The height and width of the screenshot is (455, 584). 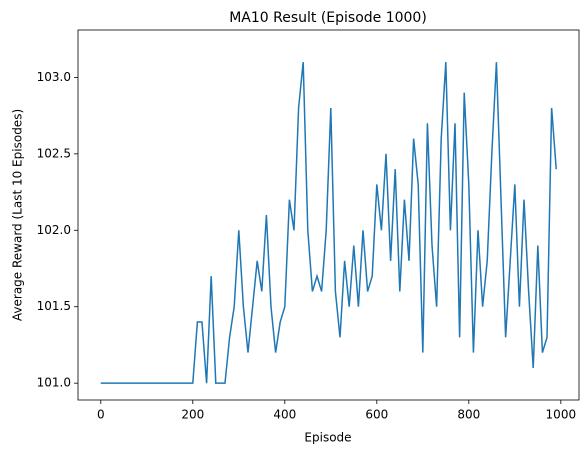 What do you see at coordinates (54, 153) in the screenshot?
I see `y-tick-label: 102.5` at bounding box center [54, 153].